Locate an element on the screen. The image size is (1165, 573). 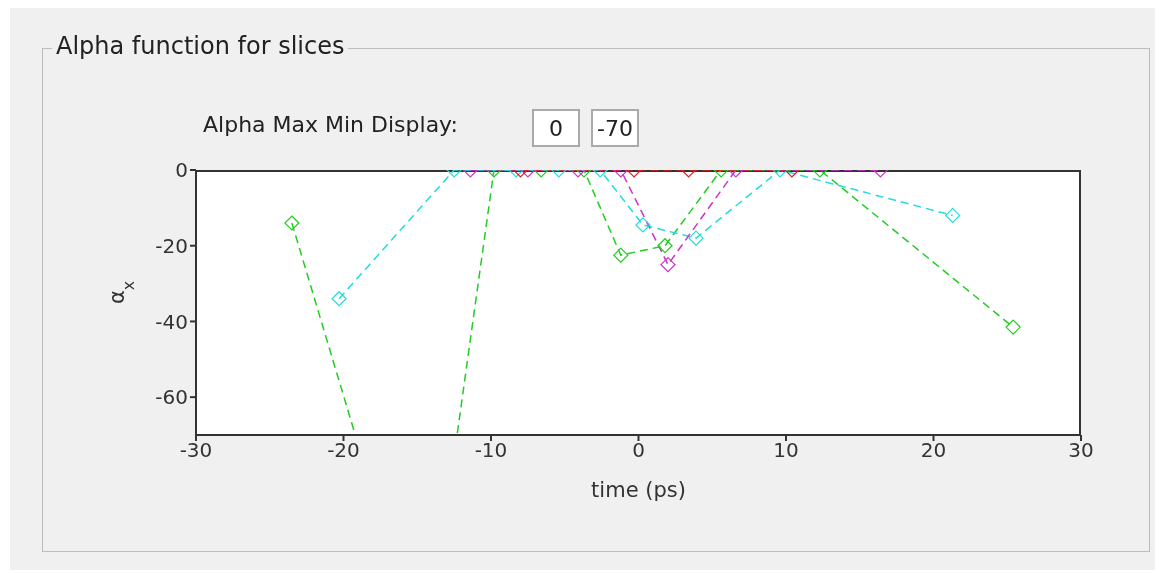
x-tick-label: 10 is located at coordinates (786, 450).